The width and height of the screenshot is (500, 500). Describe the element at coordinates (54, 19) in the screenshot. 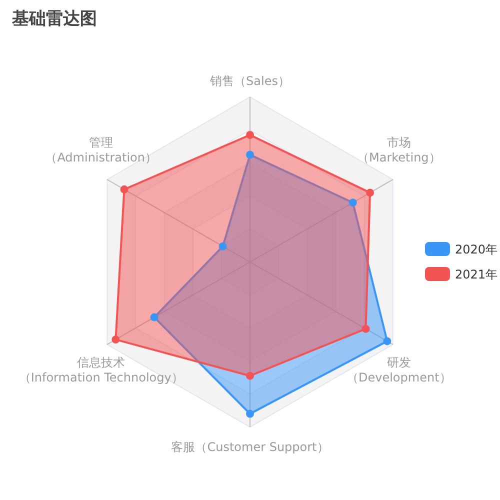

I see `chart-title: 基础雷达图` at that location.